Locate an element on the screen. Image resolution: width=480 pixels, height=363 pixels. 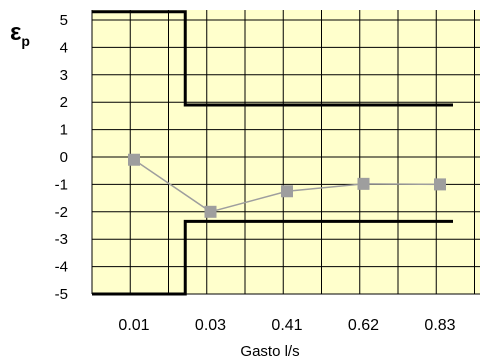
x-tick-label-4: 0.83 is located at coordinates (439, 325).